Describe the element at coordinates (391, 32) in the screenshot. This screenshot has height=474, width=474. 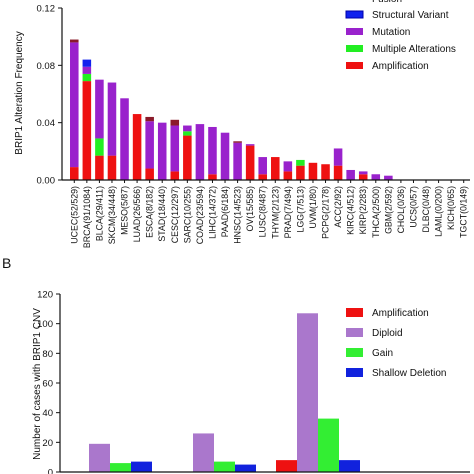
I see `panel-a-legend-label-mutation: Mutation` at that location.